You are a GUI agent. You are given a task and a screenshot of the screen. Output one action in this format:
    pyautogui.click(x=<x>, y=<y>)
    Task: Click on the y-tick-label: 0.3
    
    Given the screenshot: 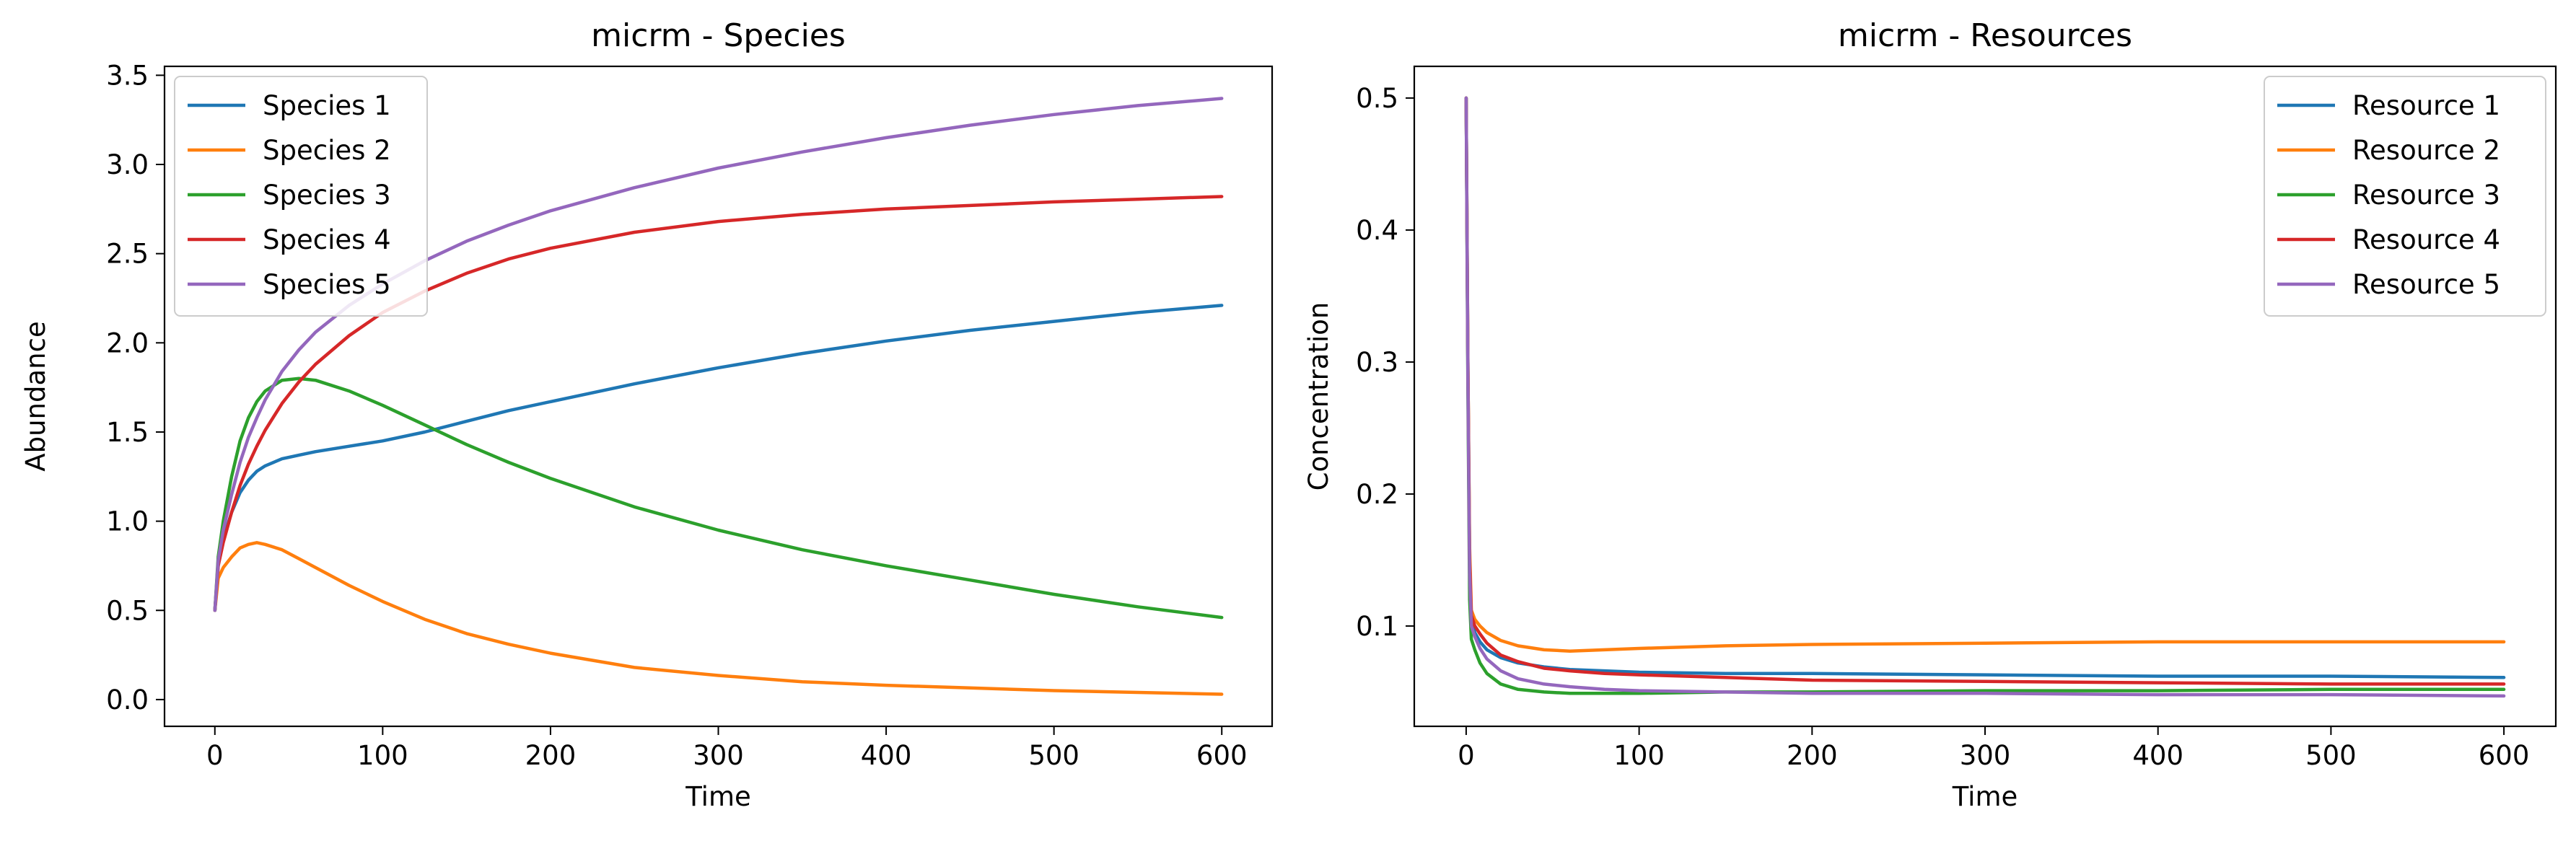 What is the action you would take?
    pyautogui.click(x=1377, y=362)
    